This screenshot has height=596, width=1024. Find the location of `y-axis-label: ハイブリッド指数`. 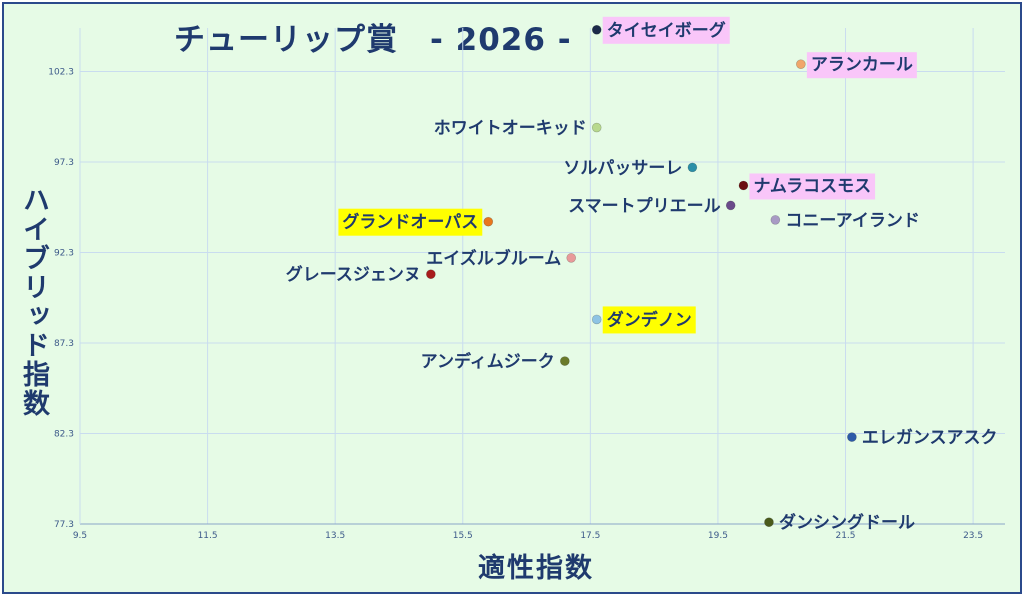

y-axis-label: ハイブリッド指数 is located at coordinates (33, 302).